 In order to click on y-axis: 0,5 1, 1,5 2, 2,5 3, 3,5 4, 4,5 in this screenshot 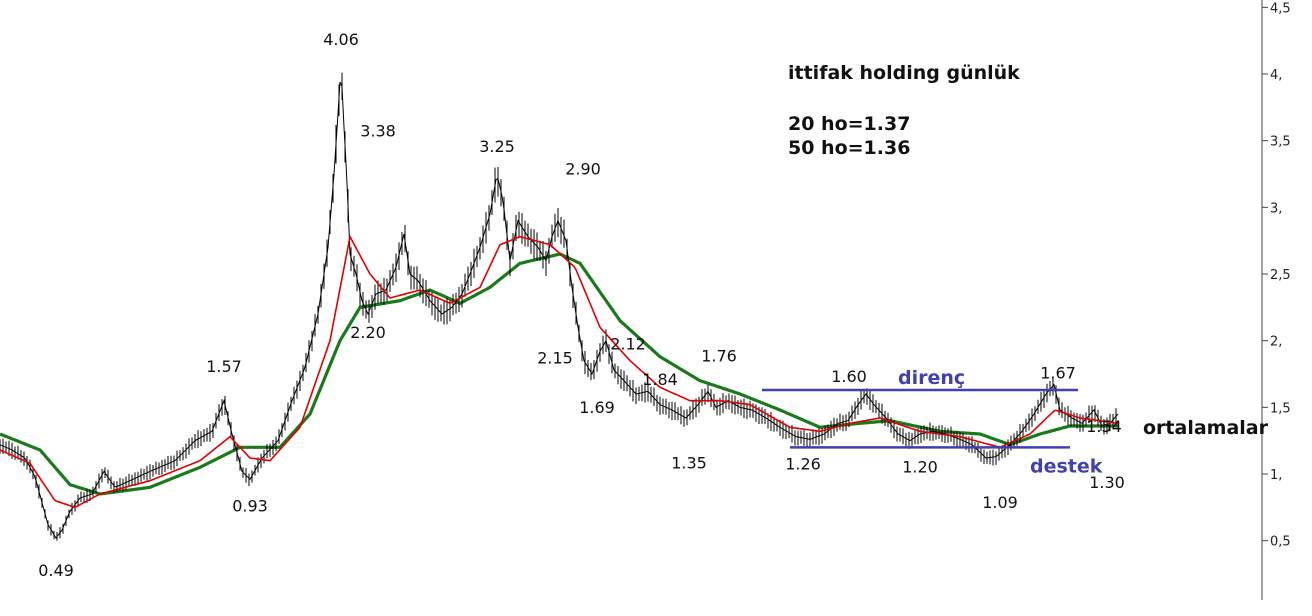, I will do `click(1276, 300)`.